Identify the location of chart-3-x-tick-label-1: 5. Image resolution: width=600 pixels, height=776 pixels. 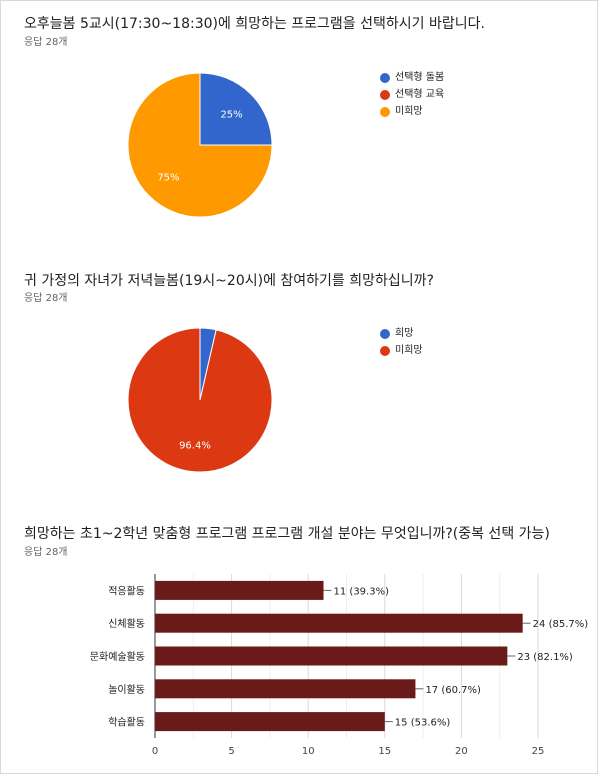
(231, 751).